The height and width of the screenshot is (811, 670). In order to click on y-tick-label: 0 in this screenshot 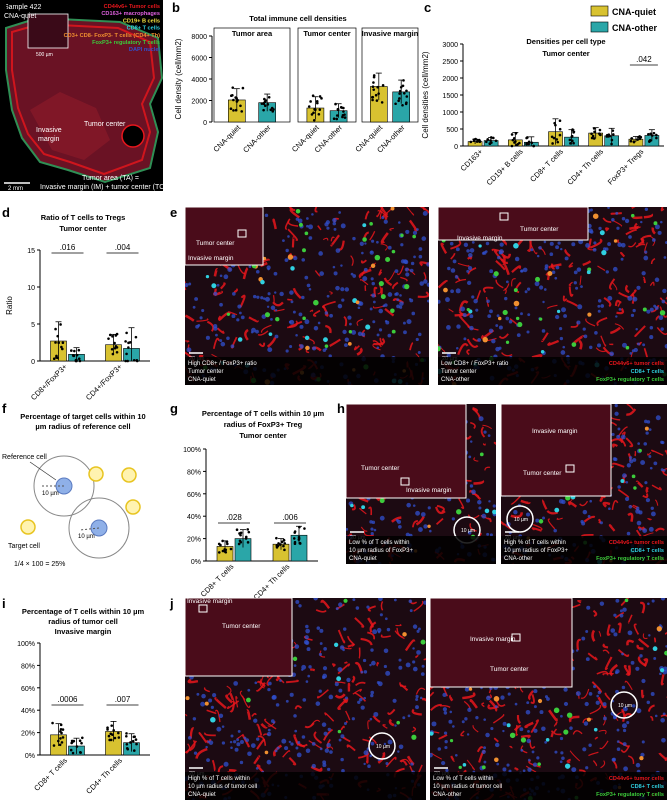, I will do `click(456, 147)`.